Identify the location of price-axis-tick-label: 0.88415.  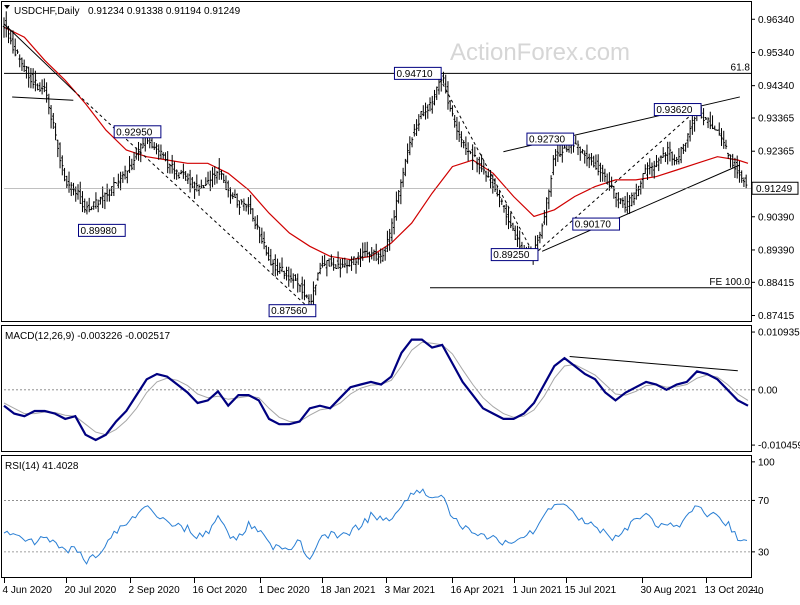
(776, 283).